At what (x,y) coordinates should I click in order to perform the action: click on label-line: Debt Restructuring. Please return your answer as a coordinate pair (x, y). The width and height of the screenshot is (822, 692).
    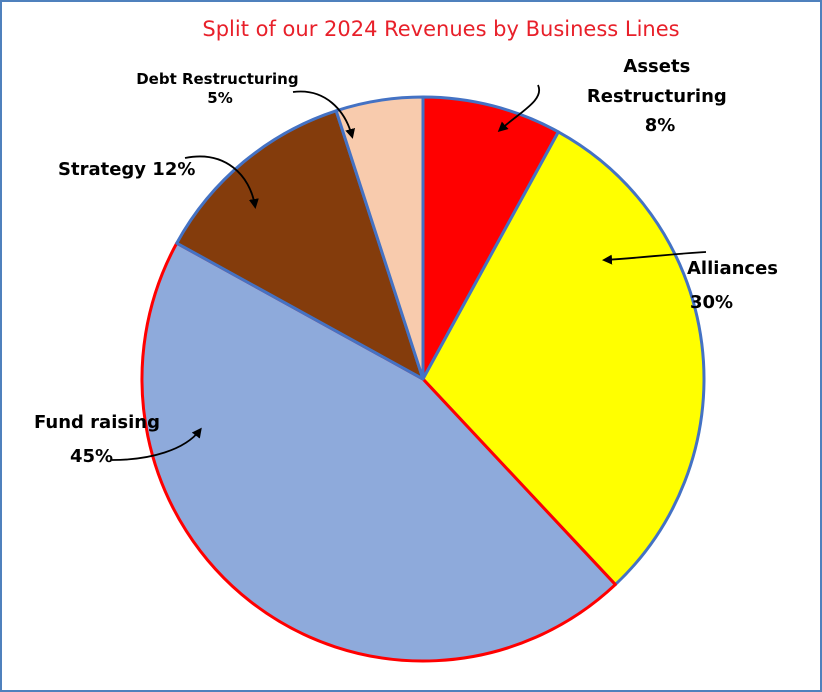
    Looking at the image, I should click on (217, 79).